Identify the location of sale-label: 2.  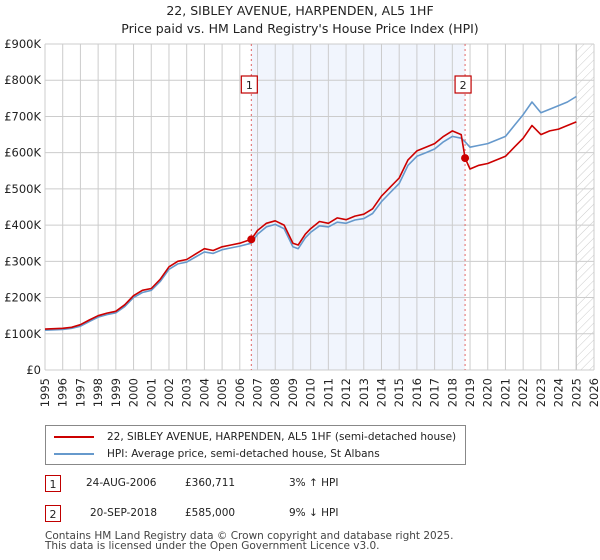
(463, 85).